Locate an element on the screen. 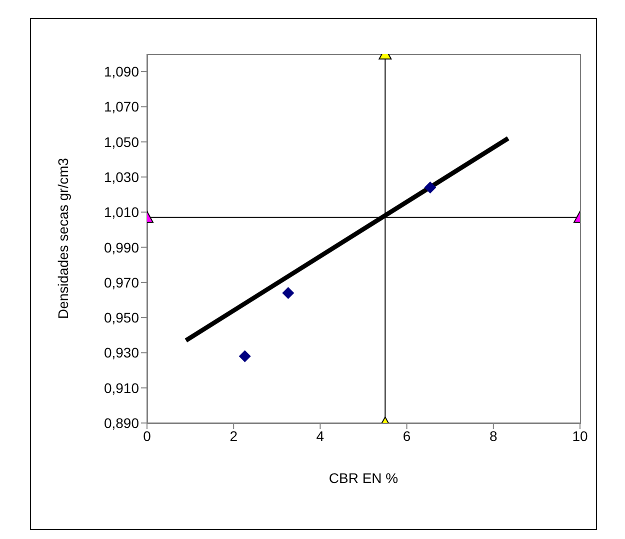  y-tick-label: 0,990 is located at coordinates (122, 247).